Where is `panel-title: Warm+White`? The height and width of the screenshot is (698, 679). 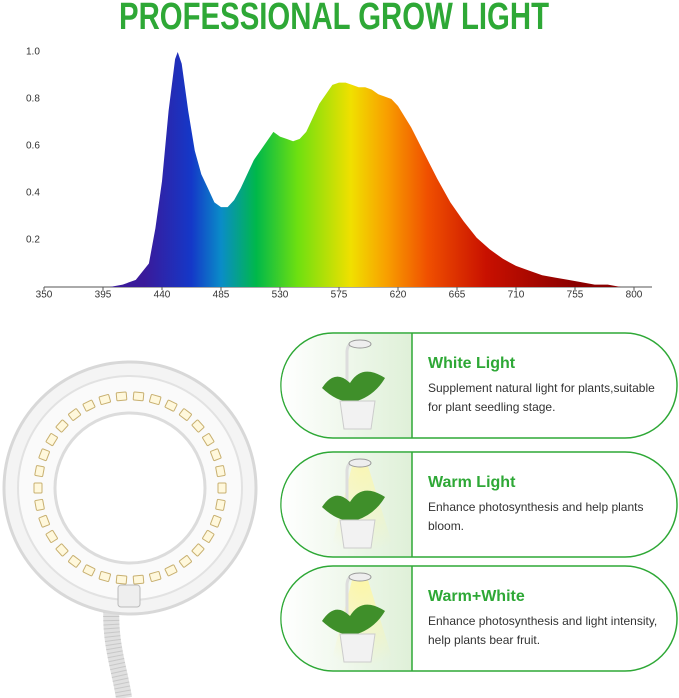
panel-title: Warm+White is located at coordinates (476, 596).